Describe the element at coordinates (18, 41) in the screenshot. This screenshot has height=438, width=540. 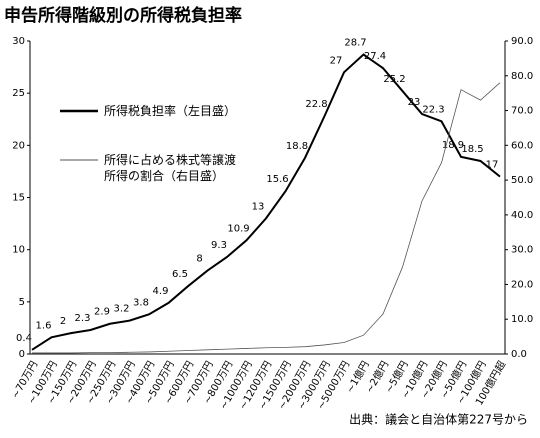
I see `y-tick-label: 30` at that location.